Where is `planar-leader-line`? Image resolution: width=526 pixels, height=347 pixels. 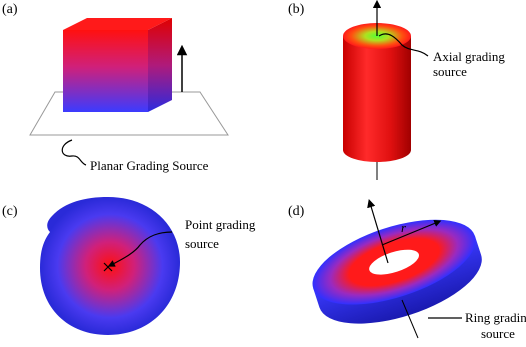
planar-leader-line is located at coordinates (74, 152).